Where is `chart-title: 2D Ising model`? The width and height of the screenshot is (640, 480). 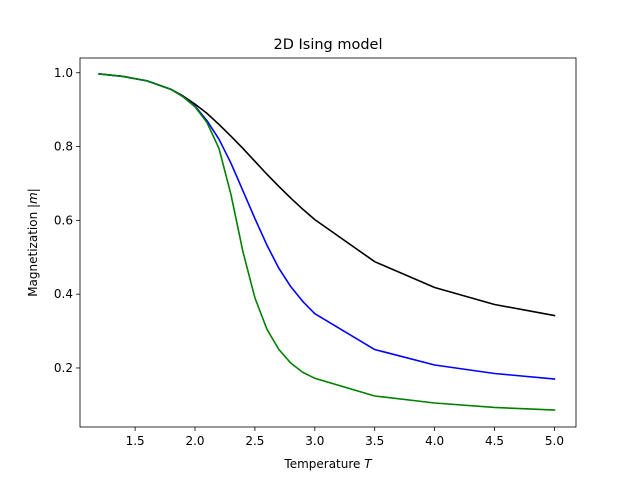
chart-title: 2D Ising model is located at coordinates (327, 45).